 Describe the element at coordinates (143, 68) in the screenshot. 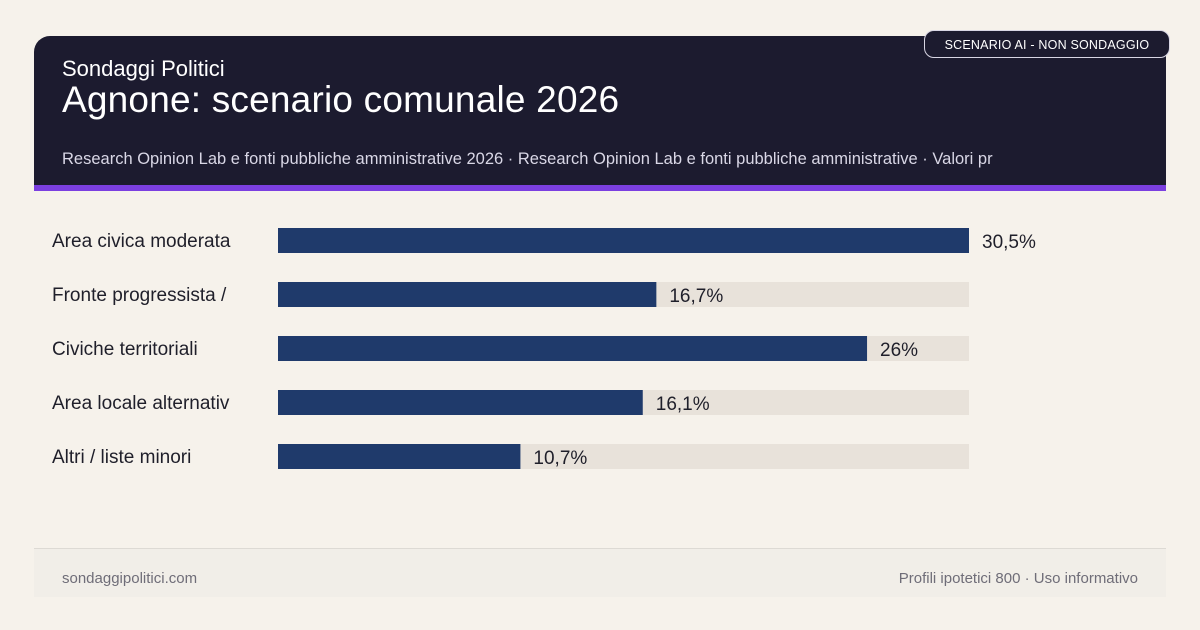

I see `brand-name: Sondaggi Politici` at that location.